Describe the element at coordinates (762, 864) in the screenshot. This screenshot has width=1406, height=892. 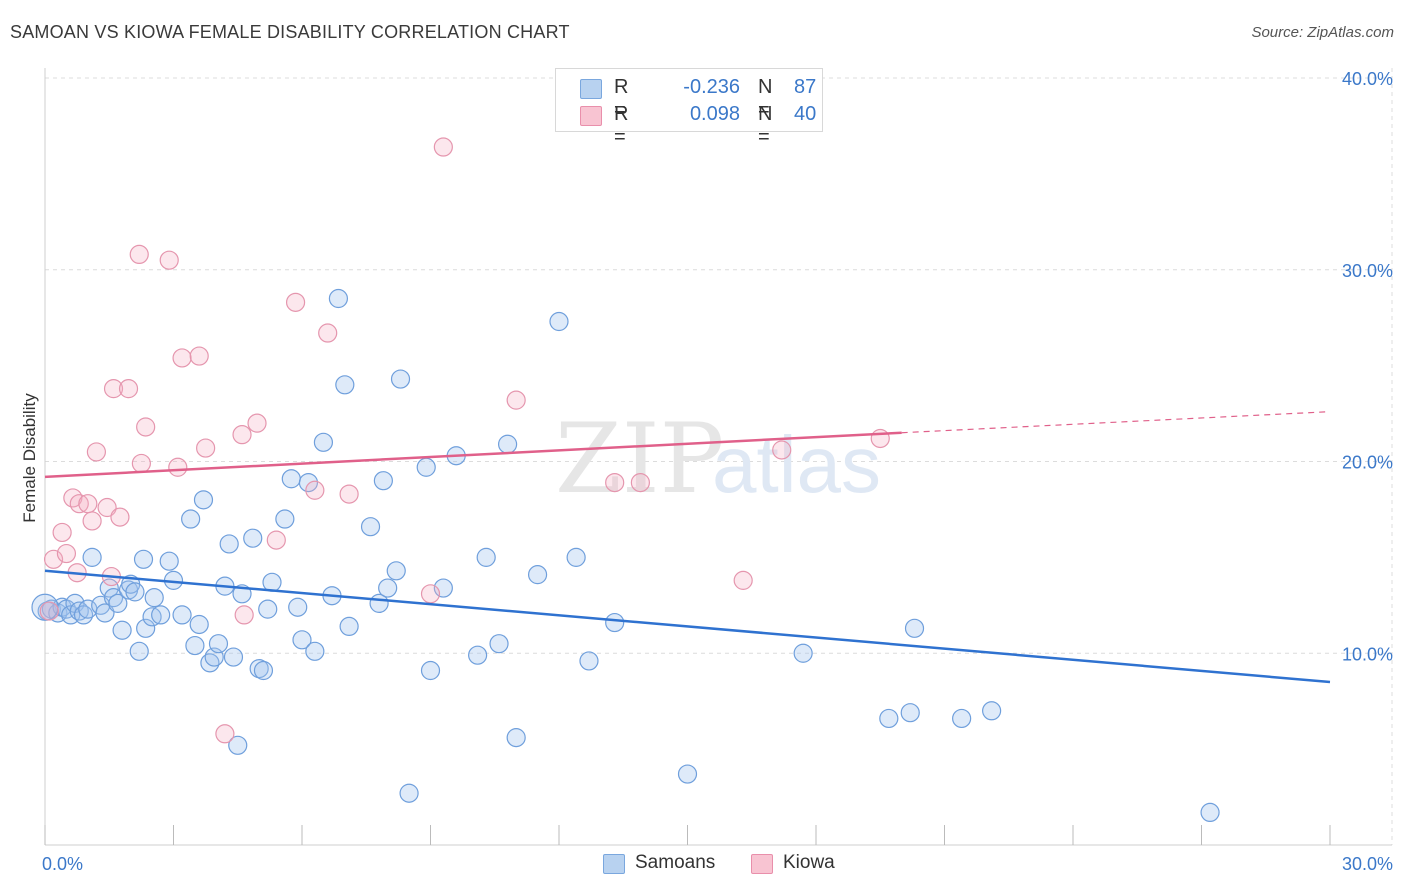
I see `bottom-legend-swatch-kiowa` at that location.